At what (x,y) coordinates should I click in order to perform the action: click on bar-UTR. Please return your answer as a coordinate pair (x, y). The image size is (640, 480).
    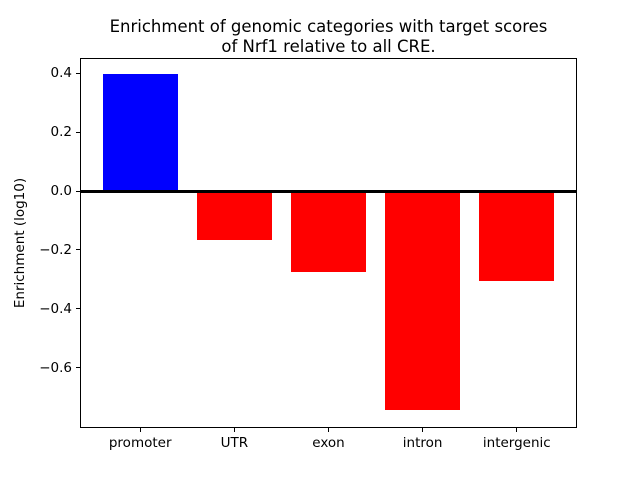
    Looking at the image, I should click on (234, 215).